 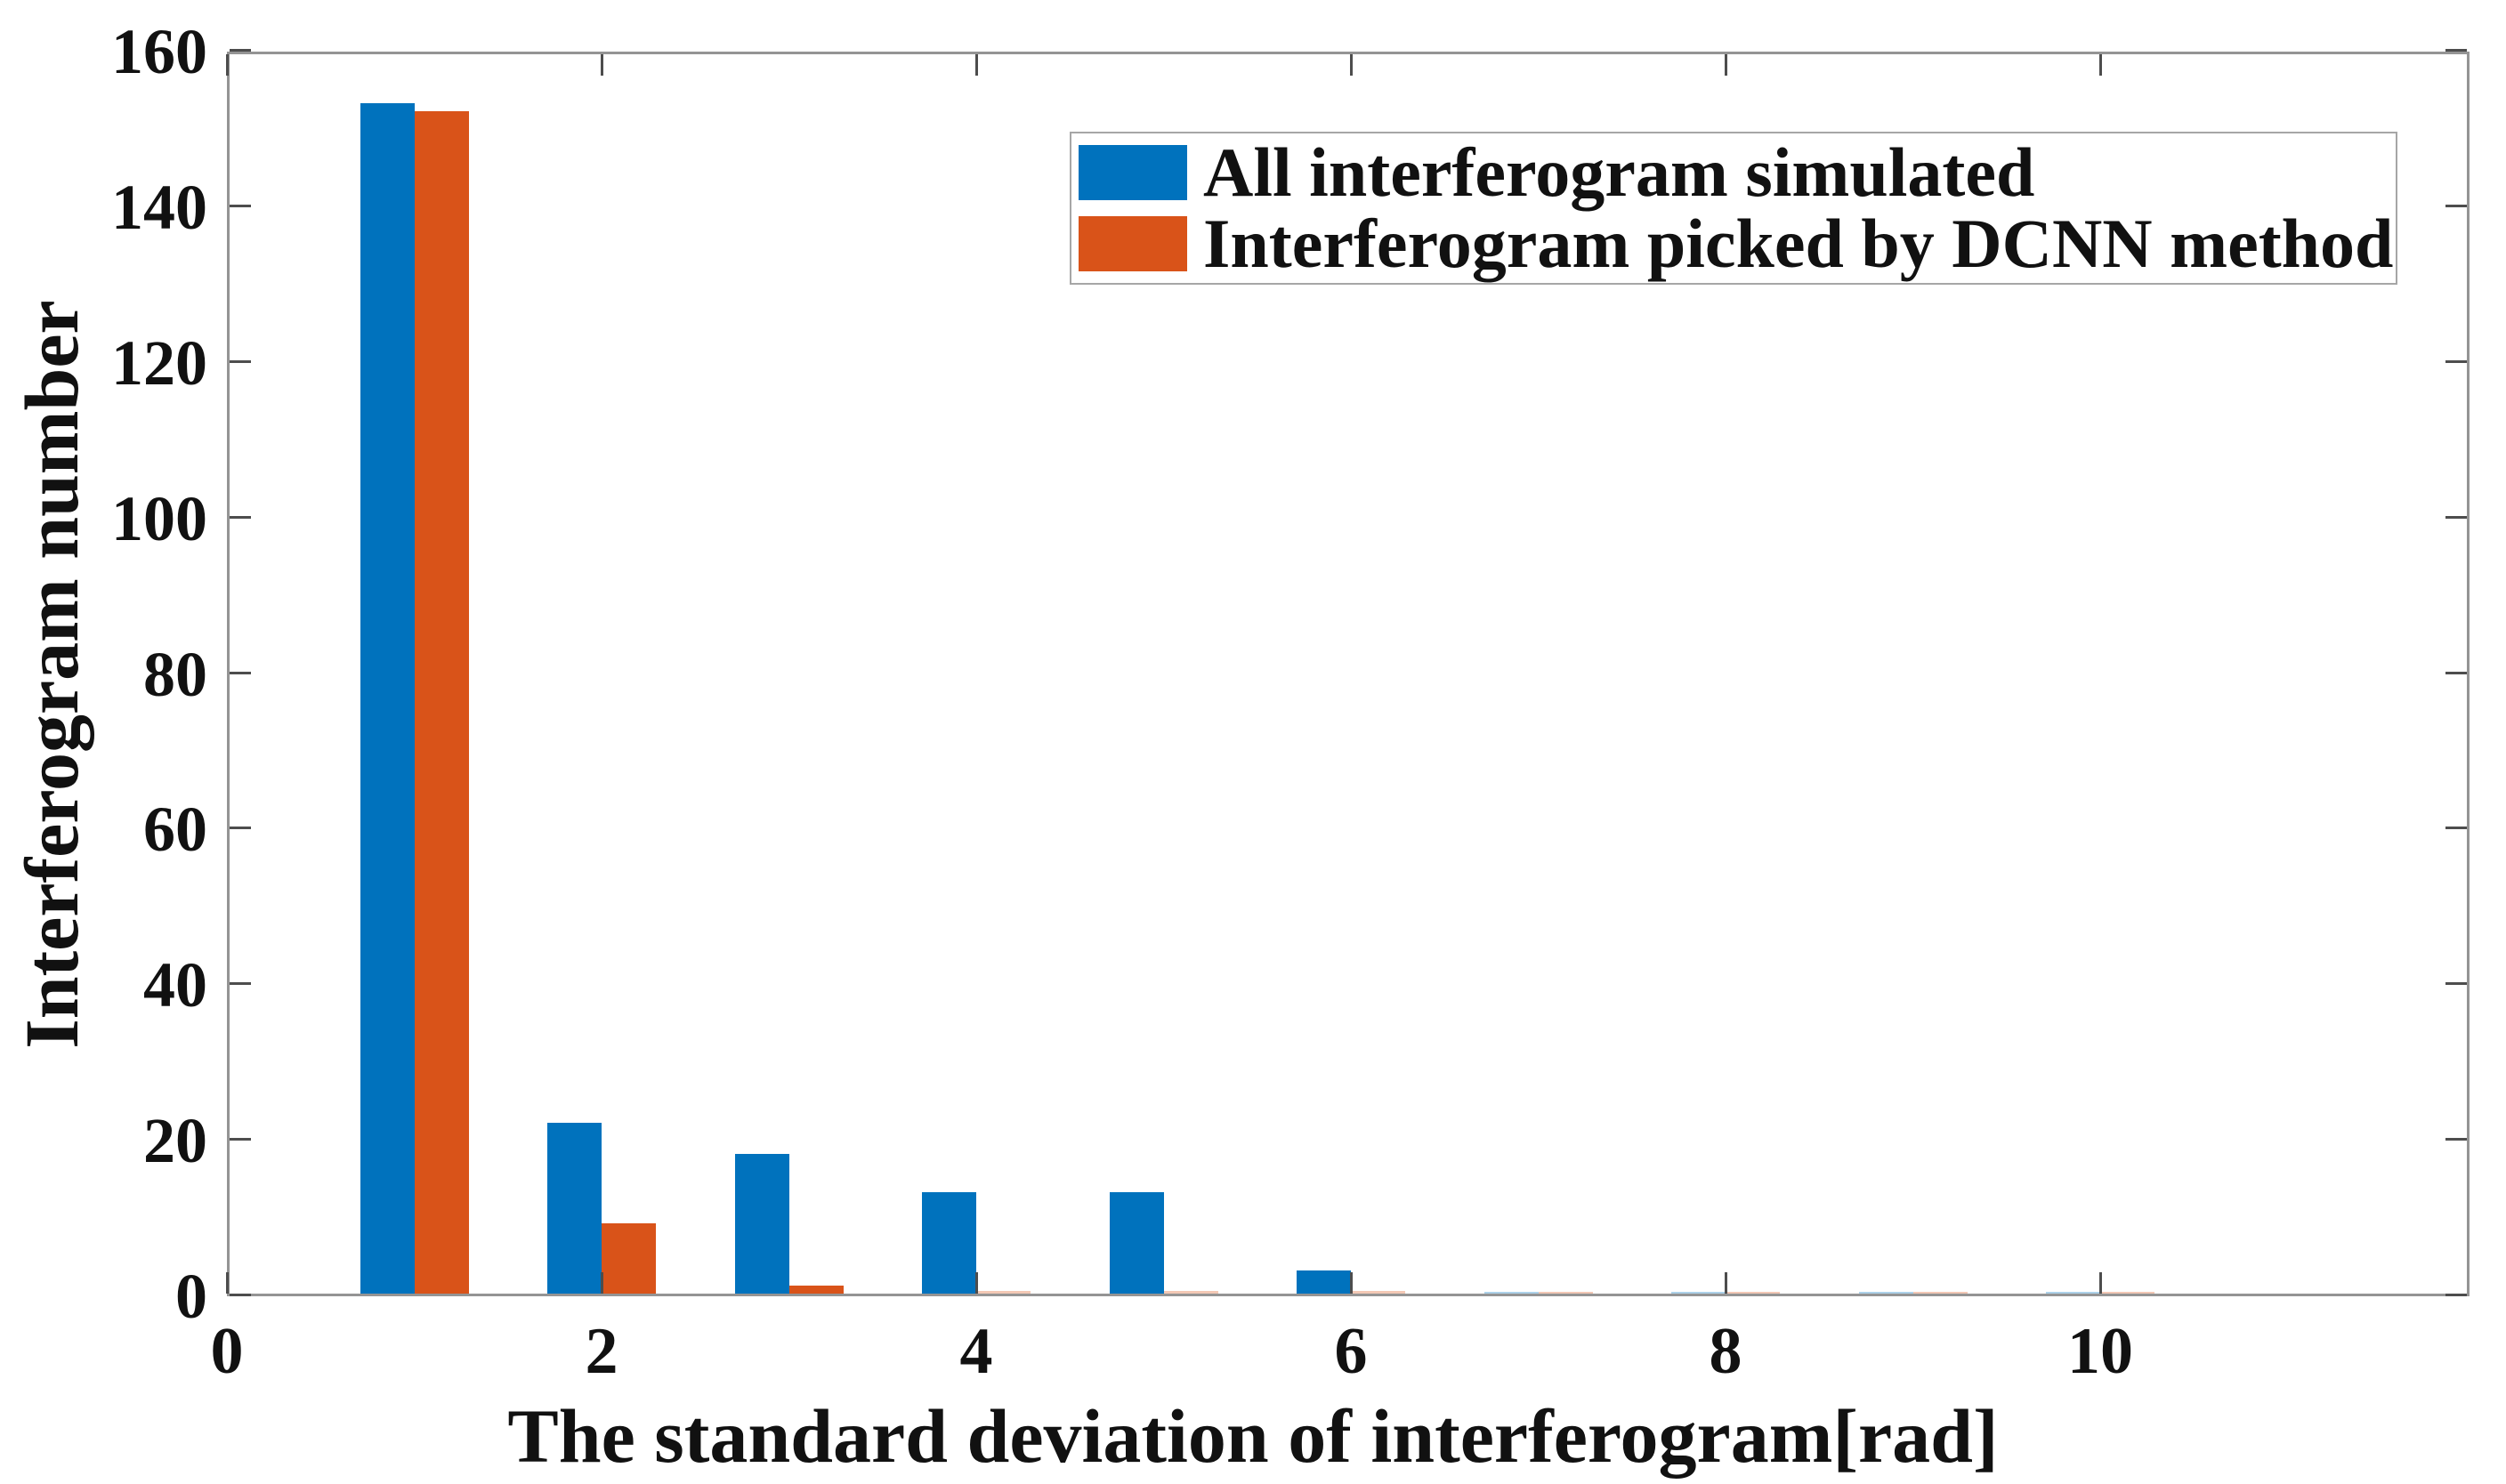 I want to click on bar-simulated-x9, so click(x=1886, y=1292).